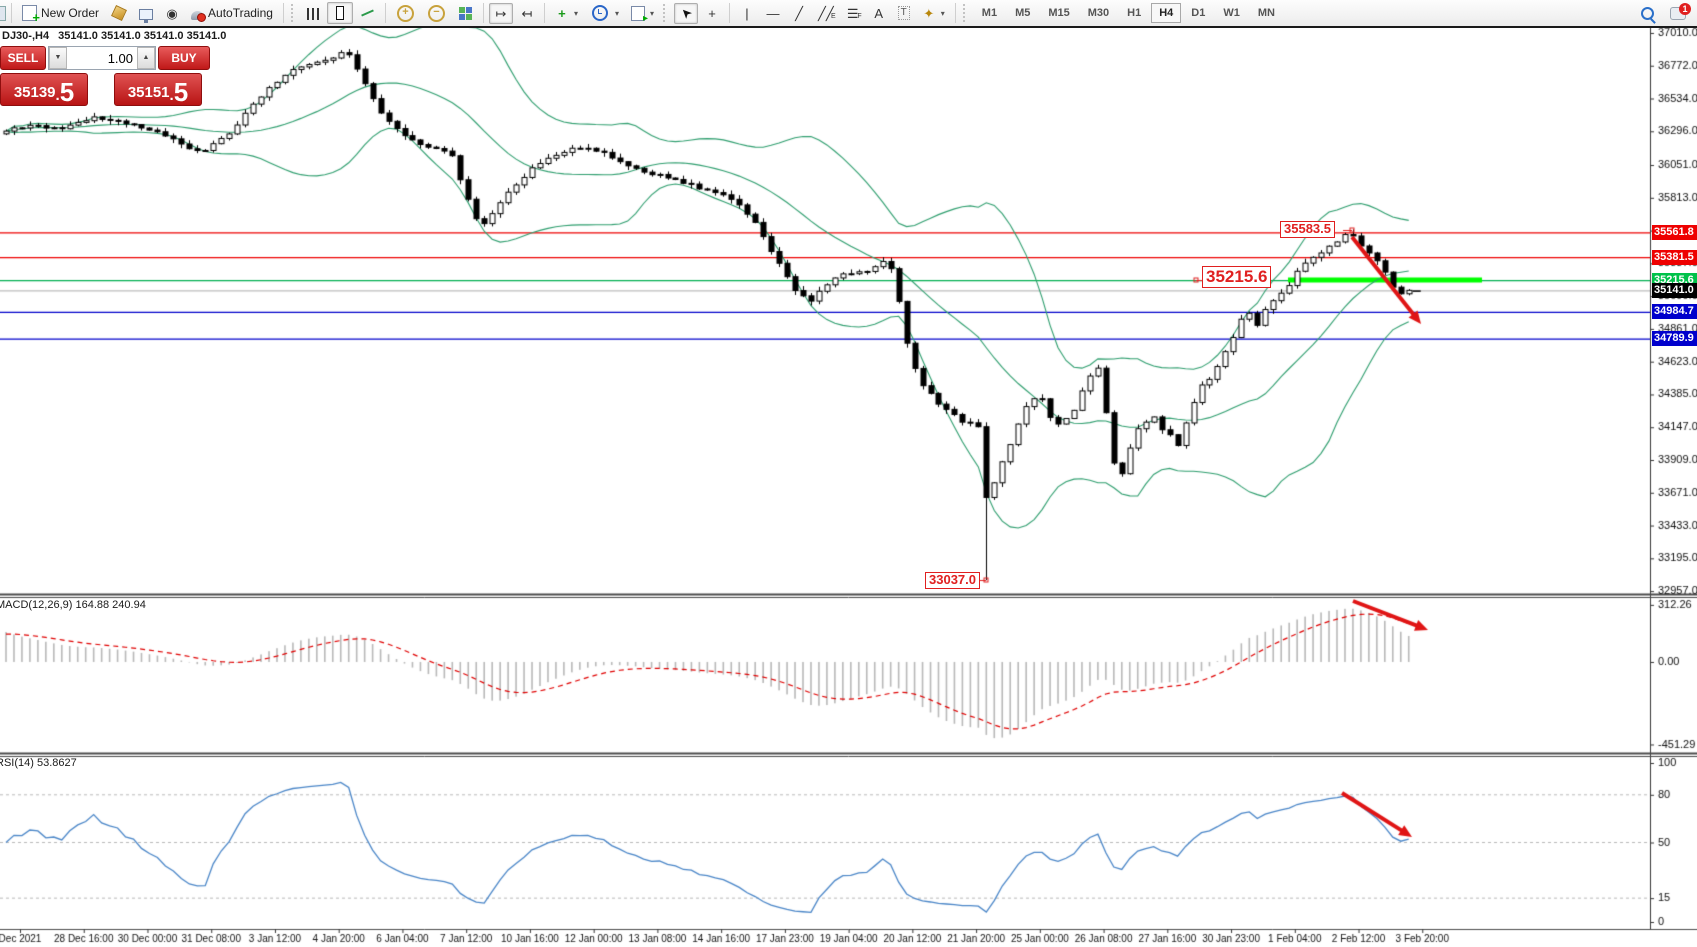 The height and width of the screenshot is (947, 1697). I want to click on annotation-35583: 35583.5, so click(1307, 229).